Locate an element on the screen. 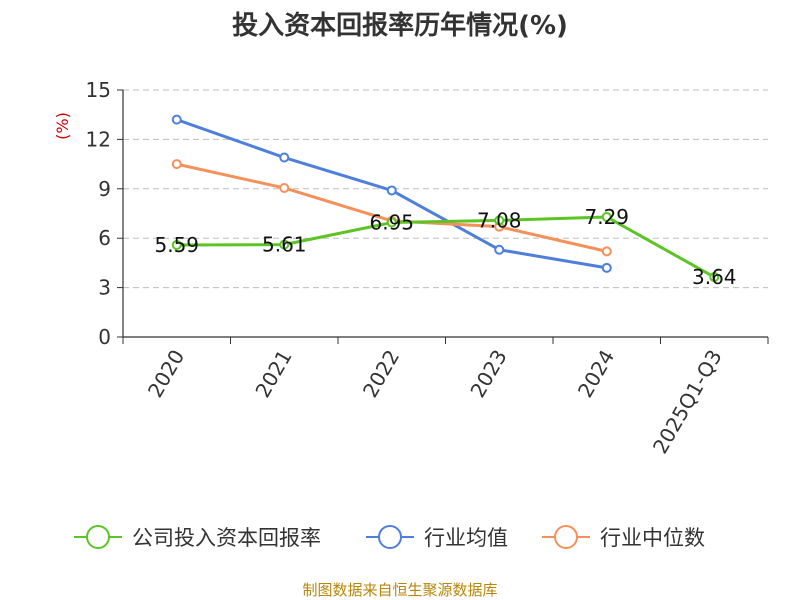 The width and height of the screenshot is (800, 600). y-tick-label-12: 12 is located at coordinates (98, 139).